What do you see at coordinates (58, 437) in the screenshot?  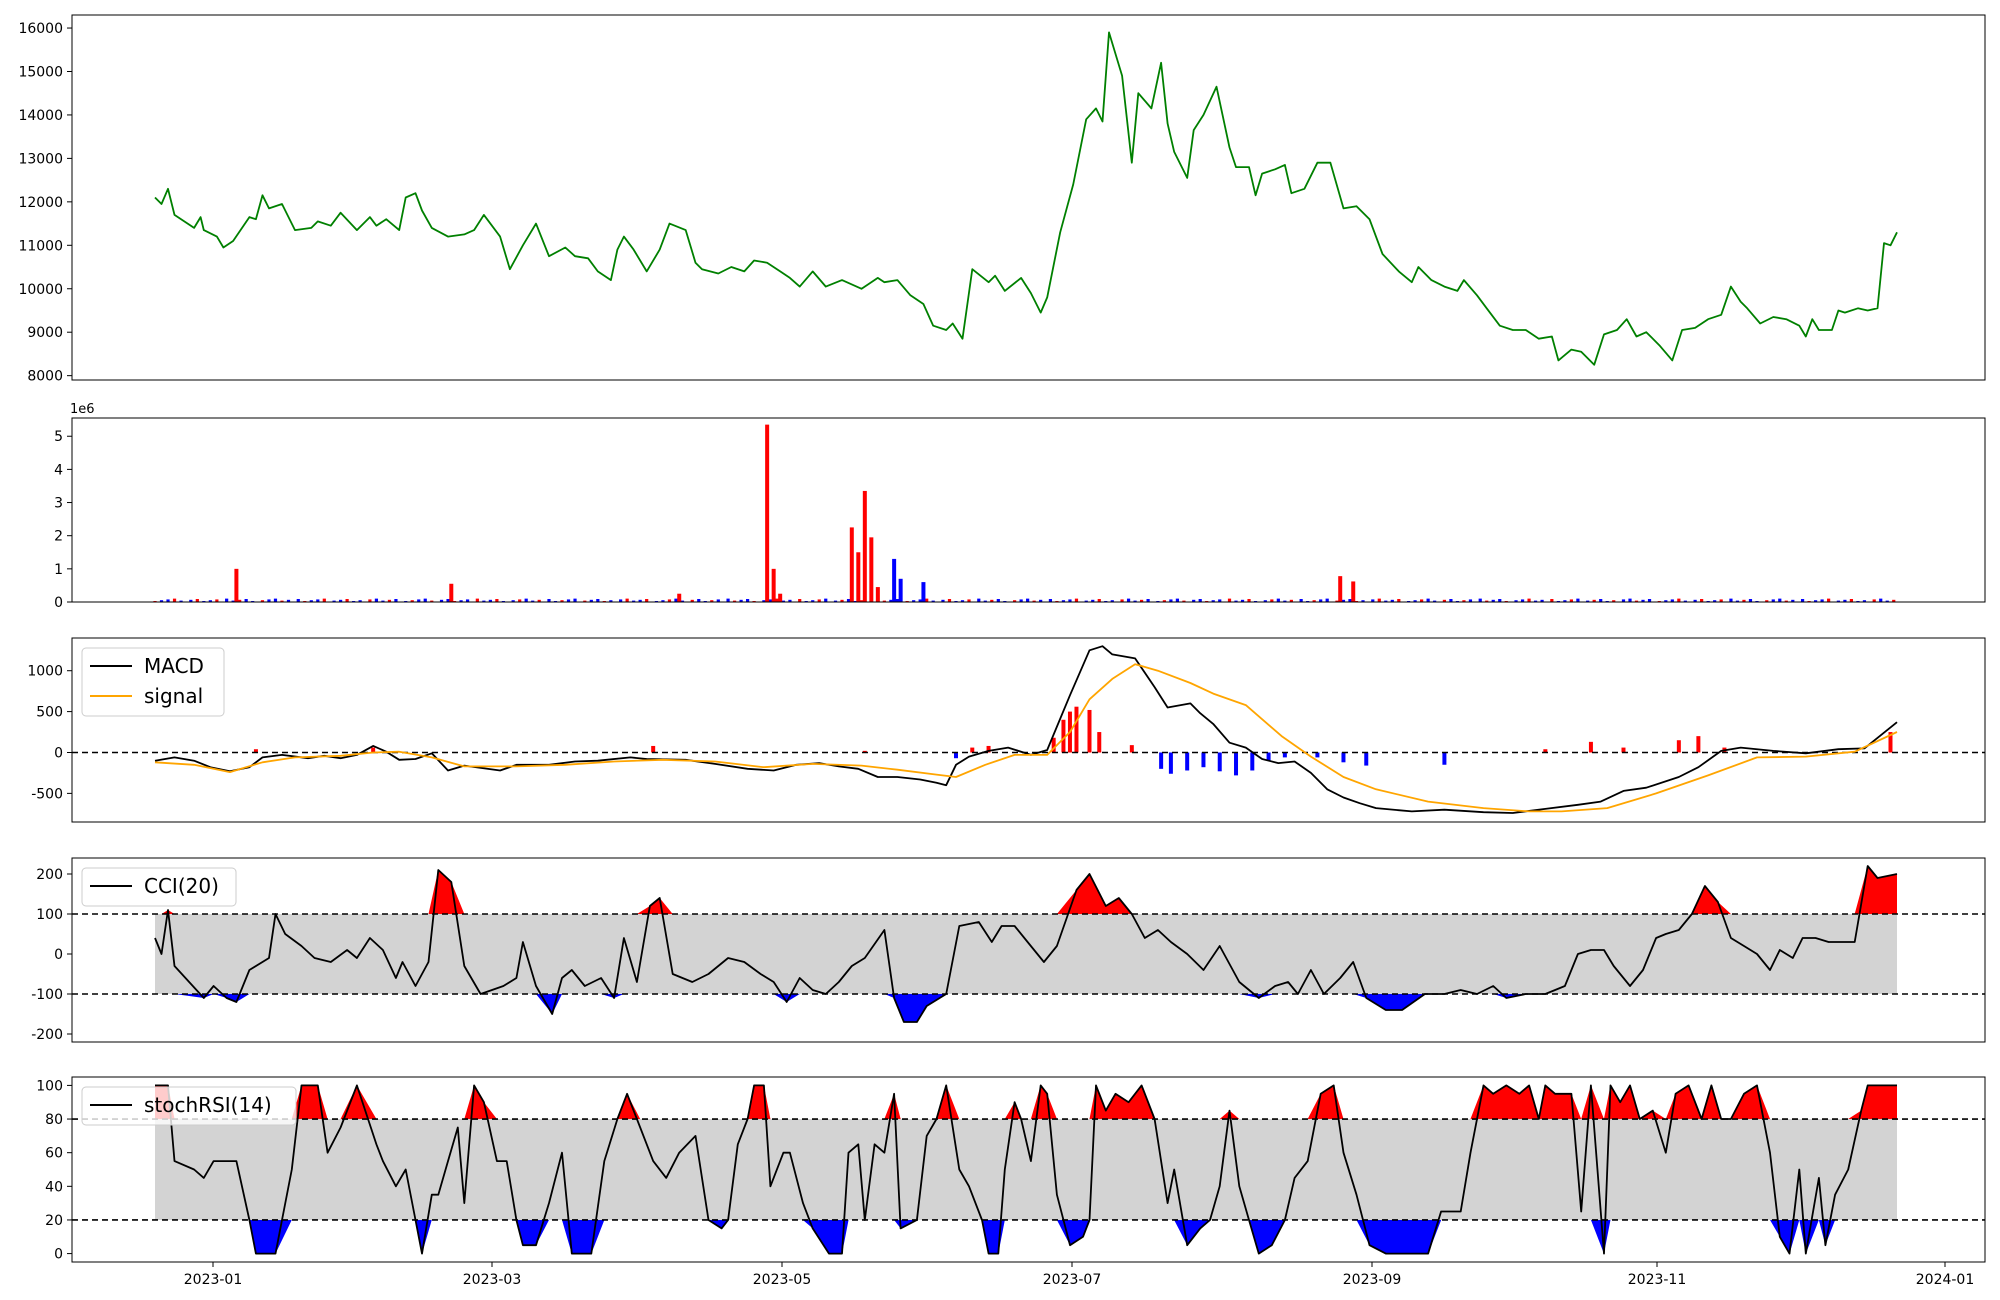 I see `y-tick-label: 5` at bounding box center [58, 437].